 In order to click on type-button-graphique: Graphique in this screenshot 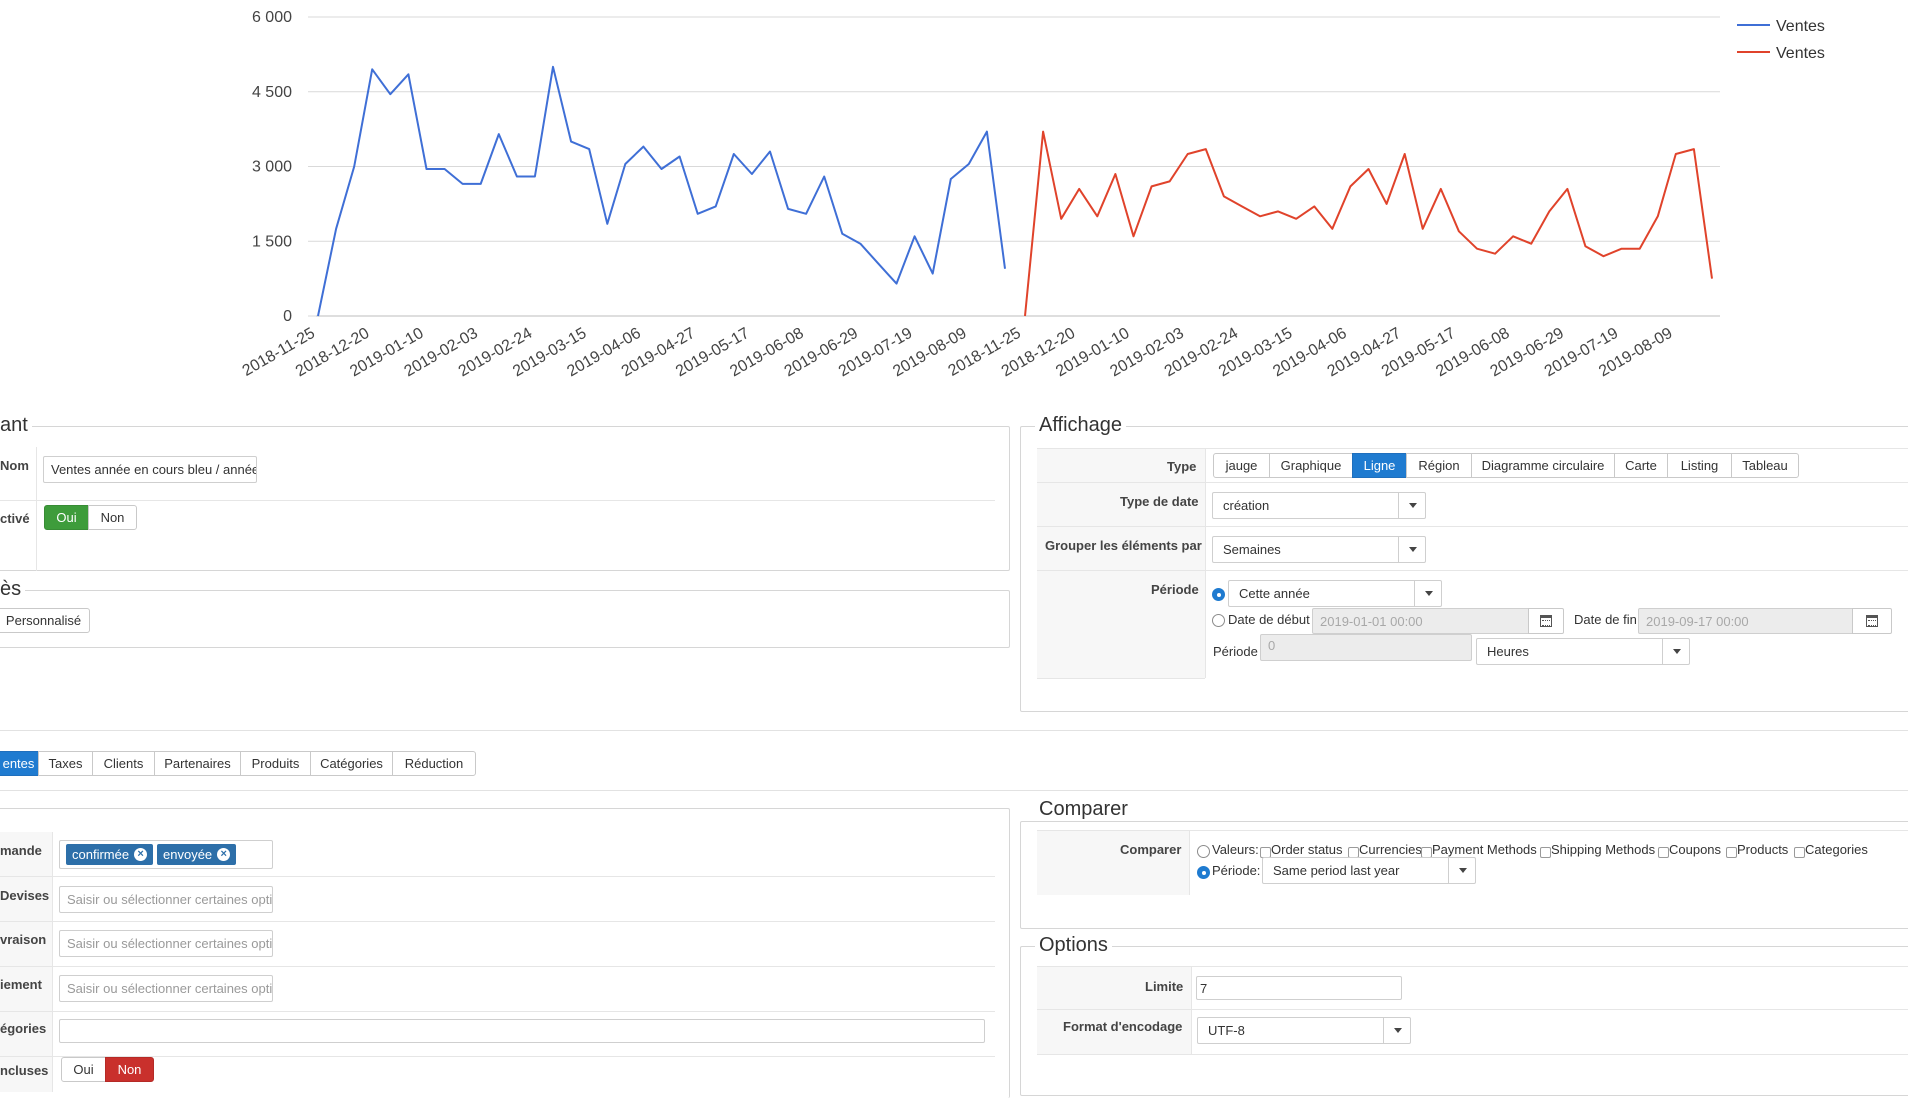, I will do `click(1311, 465)`.